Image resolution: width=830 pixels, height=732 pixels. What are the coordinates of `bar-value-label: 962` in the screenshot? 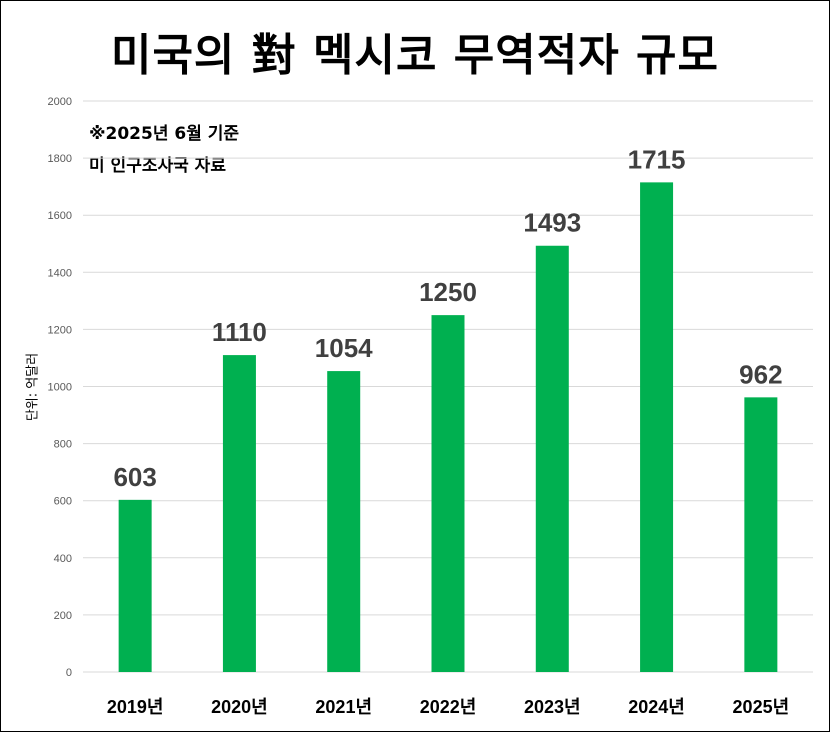 It's located at (760, 374).